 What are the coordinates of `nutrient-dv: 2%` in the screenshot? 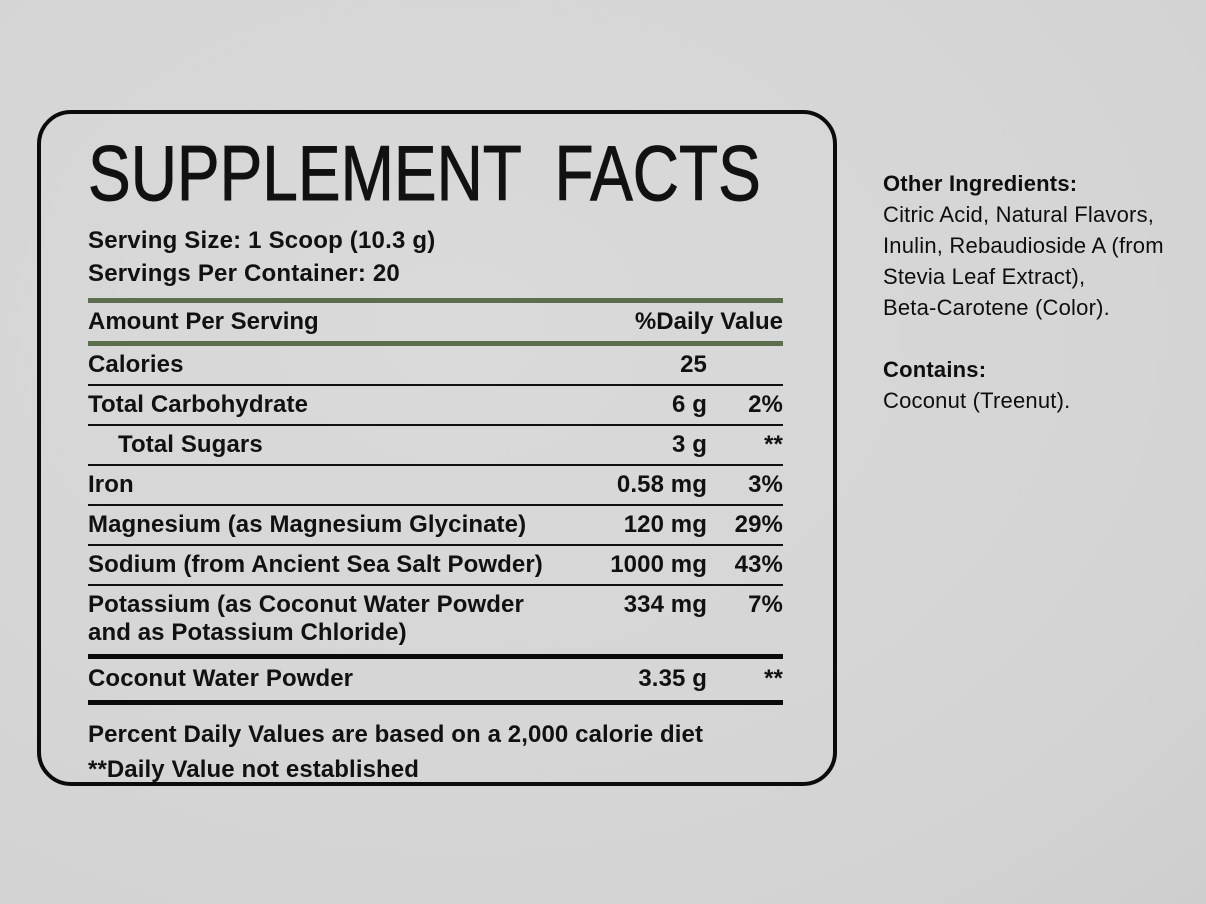 It's located at (765, 404).